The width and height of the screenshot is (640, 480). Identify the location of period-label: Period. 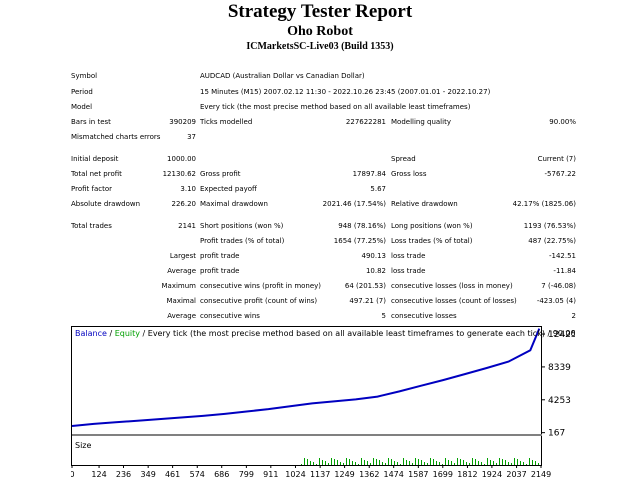
(82, 92).